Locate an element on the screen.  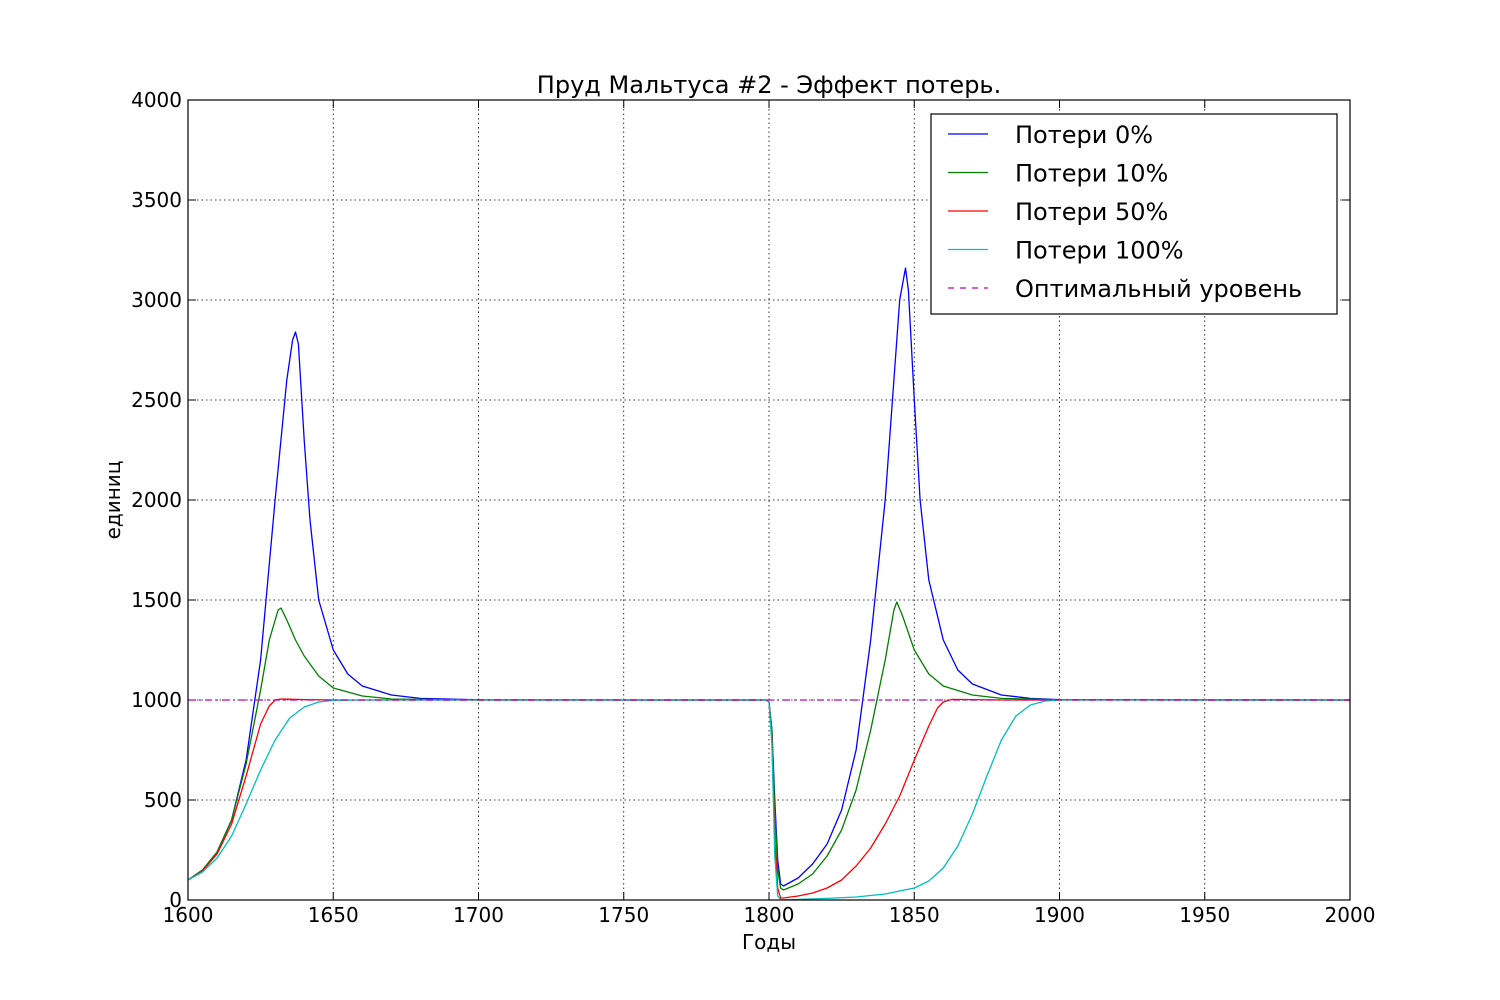
legend-label: Оптимальный уровень is located at coordinates (1158, 289).